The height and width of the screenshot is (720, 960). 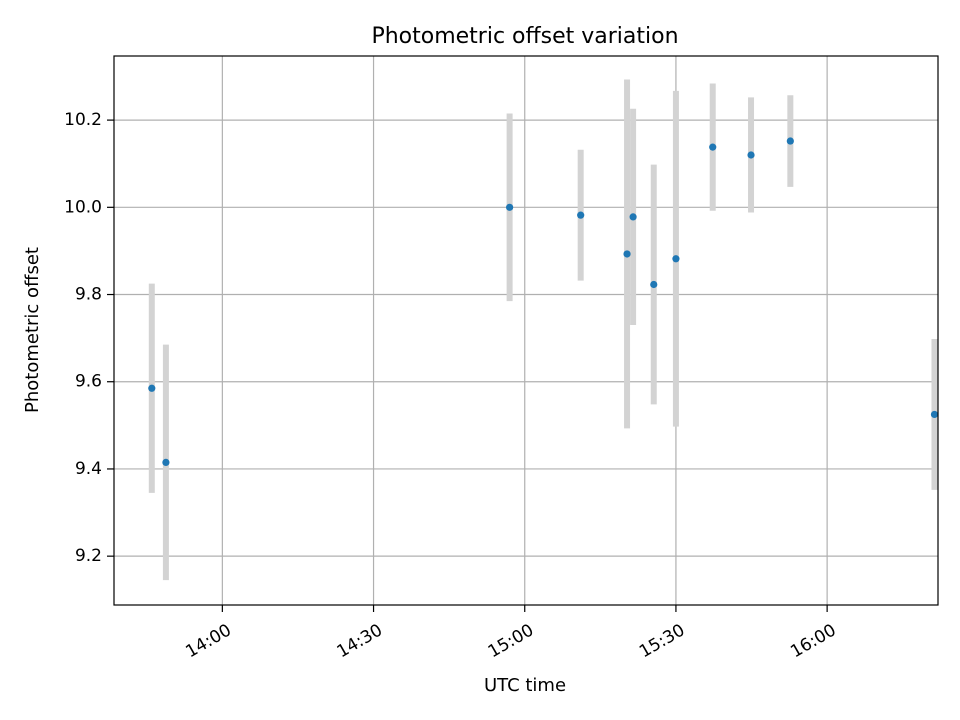 I want to click on y-tick-label-4: 10.0, so click(x=83, y=207).